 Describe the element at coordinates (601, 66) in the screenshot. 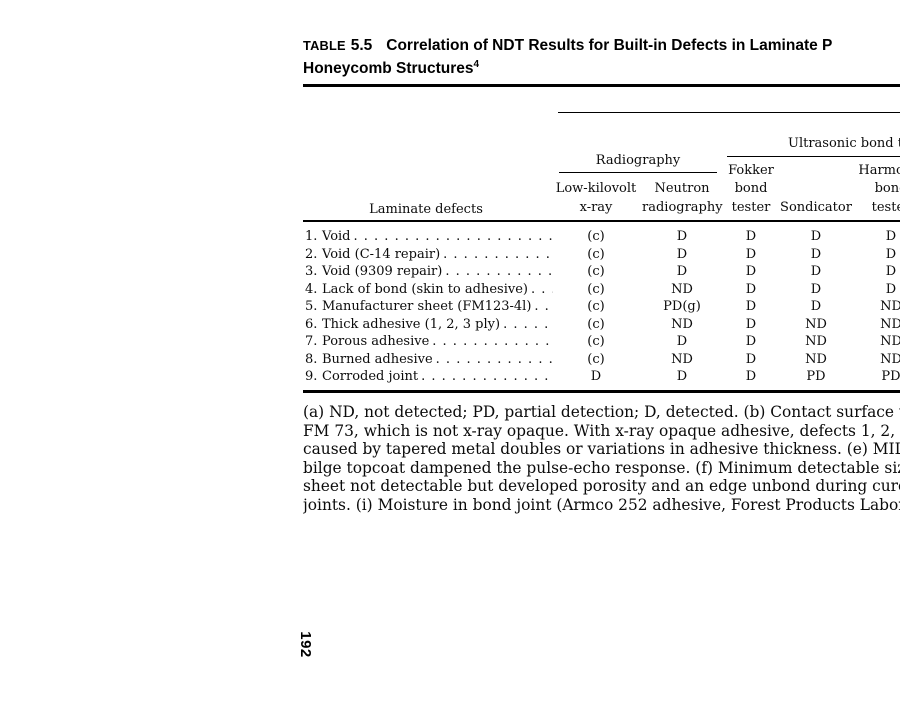

I see `table-title-line-2: Honeycomb Structures4` at that location.